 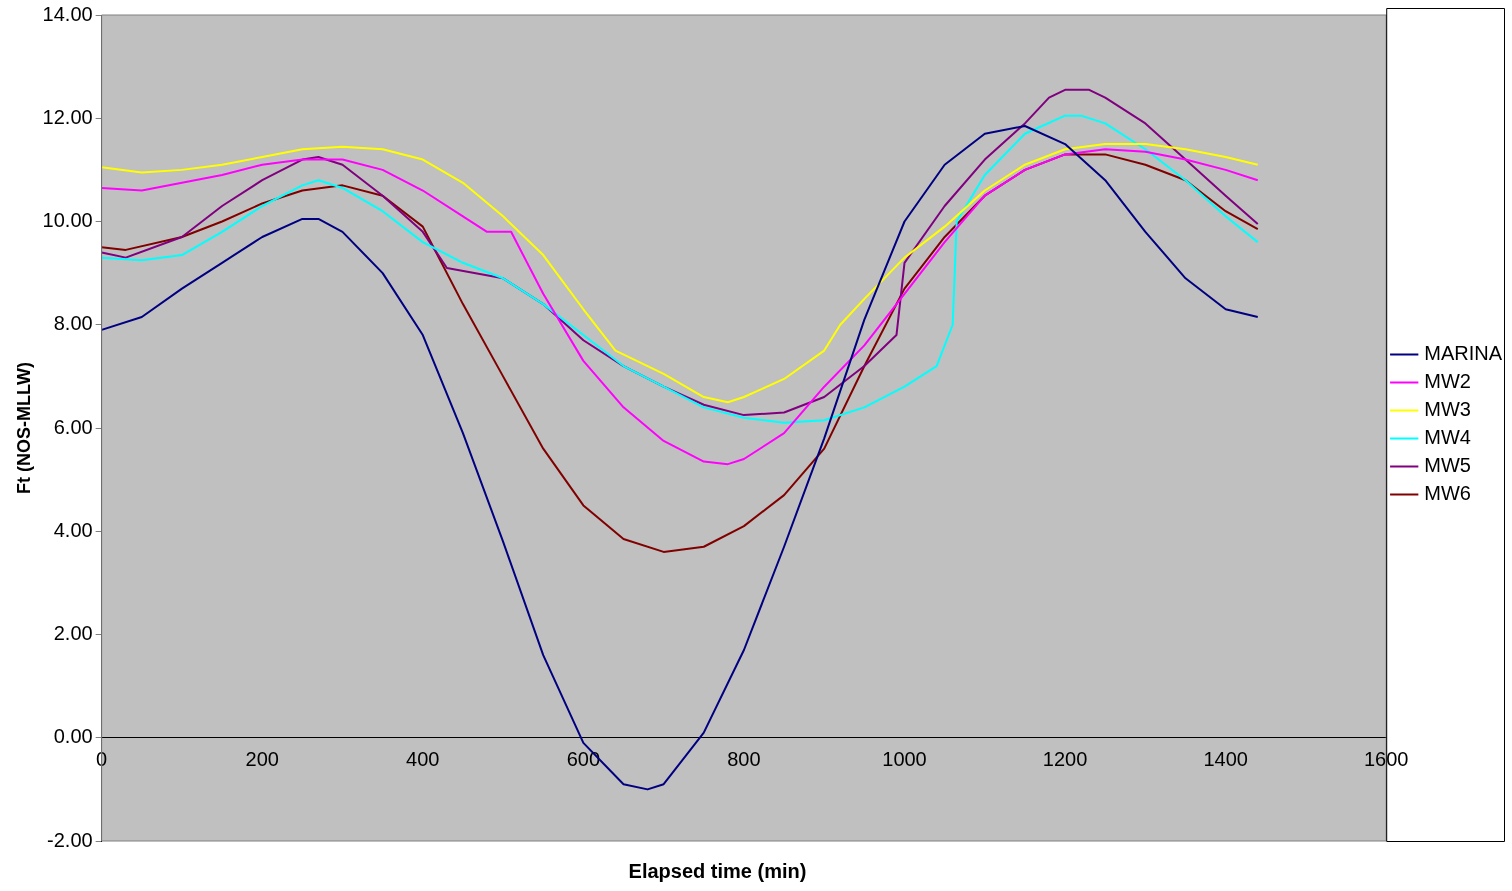 What do you see at coordinates (583, 759) in the screenshot?
I see `x-tick-label: 600` at bounding box center [583, 759].